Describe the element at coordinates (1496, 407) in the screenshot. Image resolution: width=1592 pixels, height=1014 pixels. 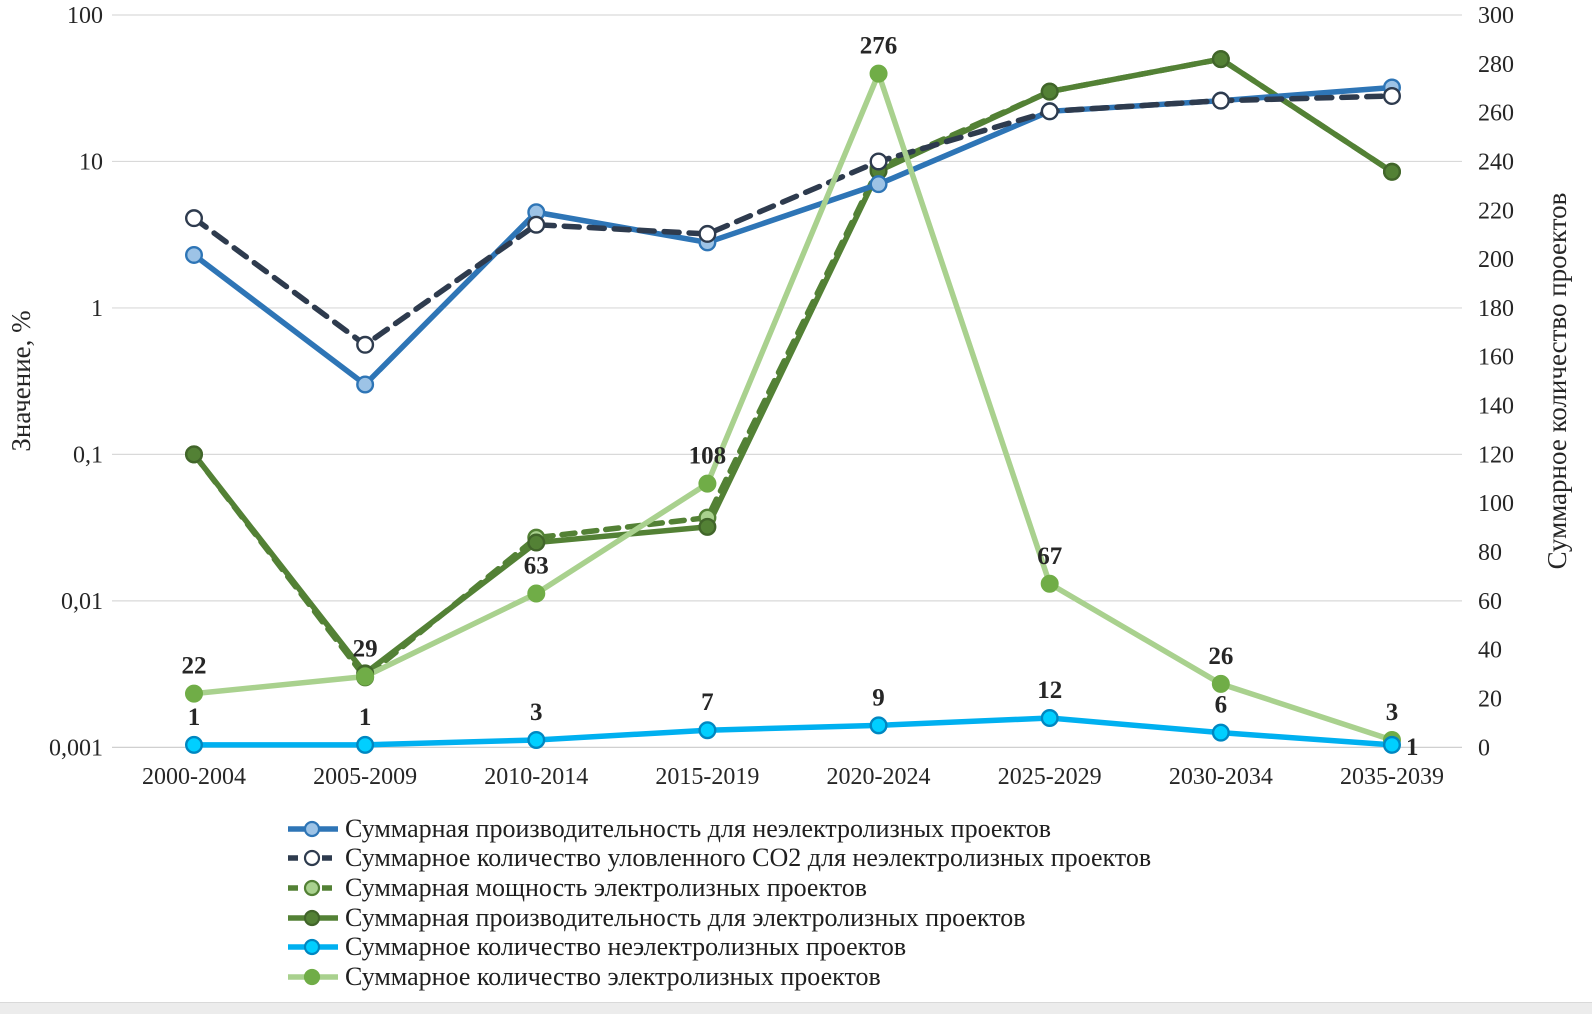
I see `right-axis-tick-label: 140` at that location.